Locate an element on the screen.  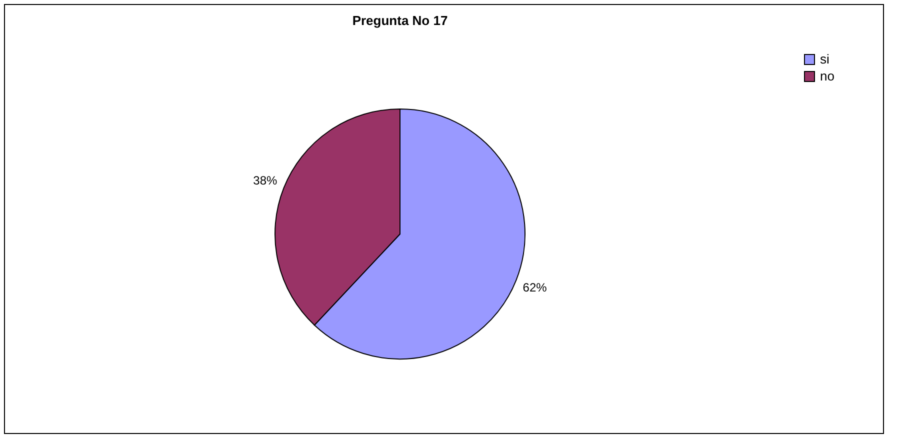
chart-title: Pregunta No 17 is located at coordinates (400, 20).